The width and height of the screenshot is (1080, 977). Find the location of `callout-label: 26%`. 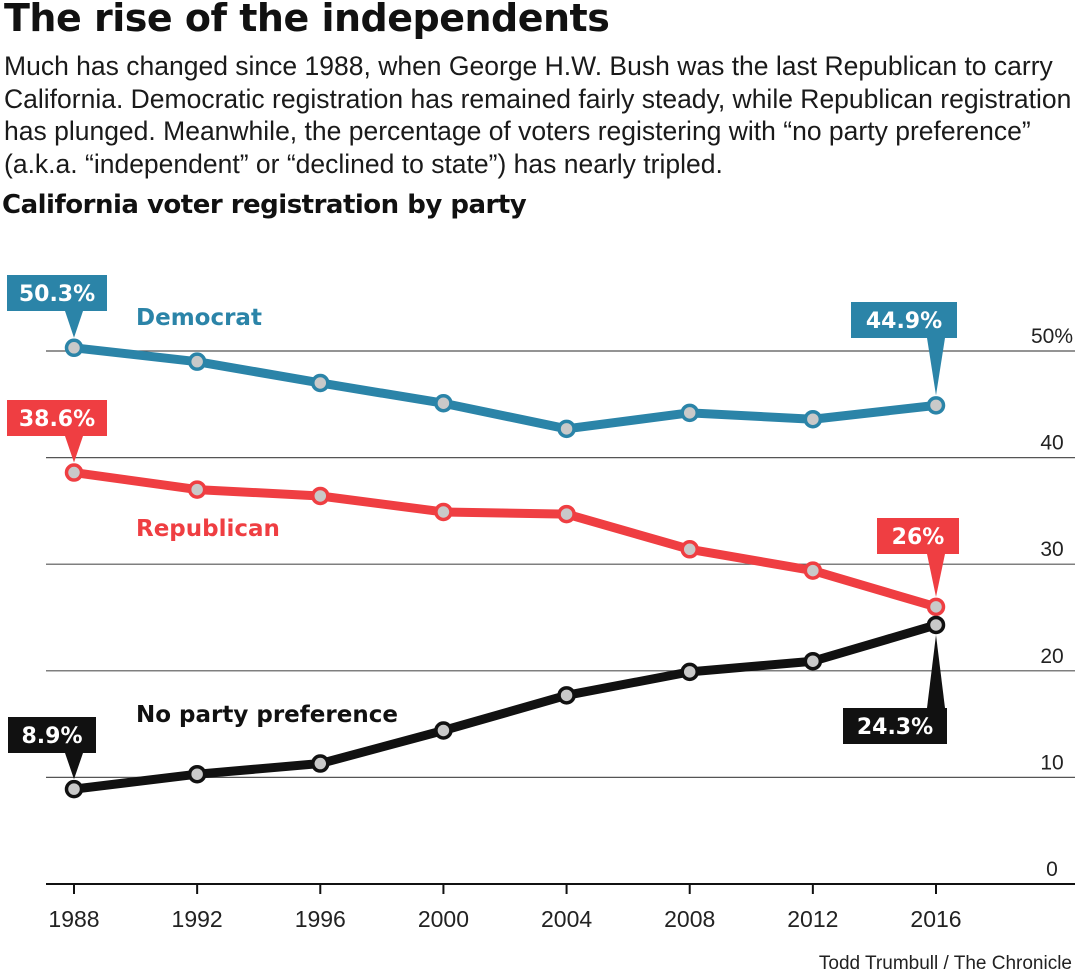

callout-label: 26% is located at coordinates (918, 537).